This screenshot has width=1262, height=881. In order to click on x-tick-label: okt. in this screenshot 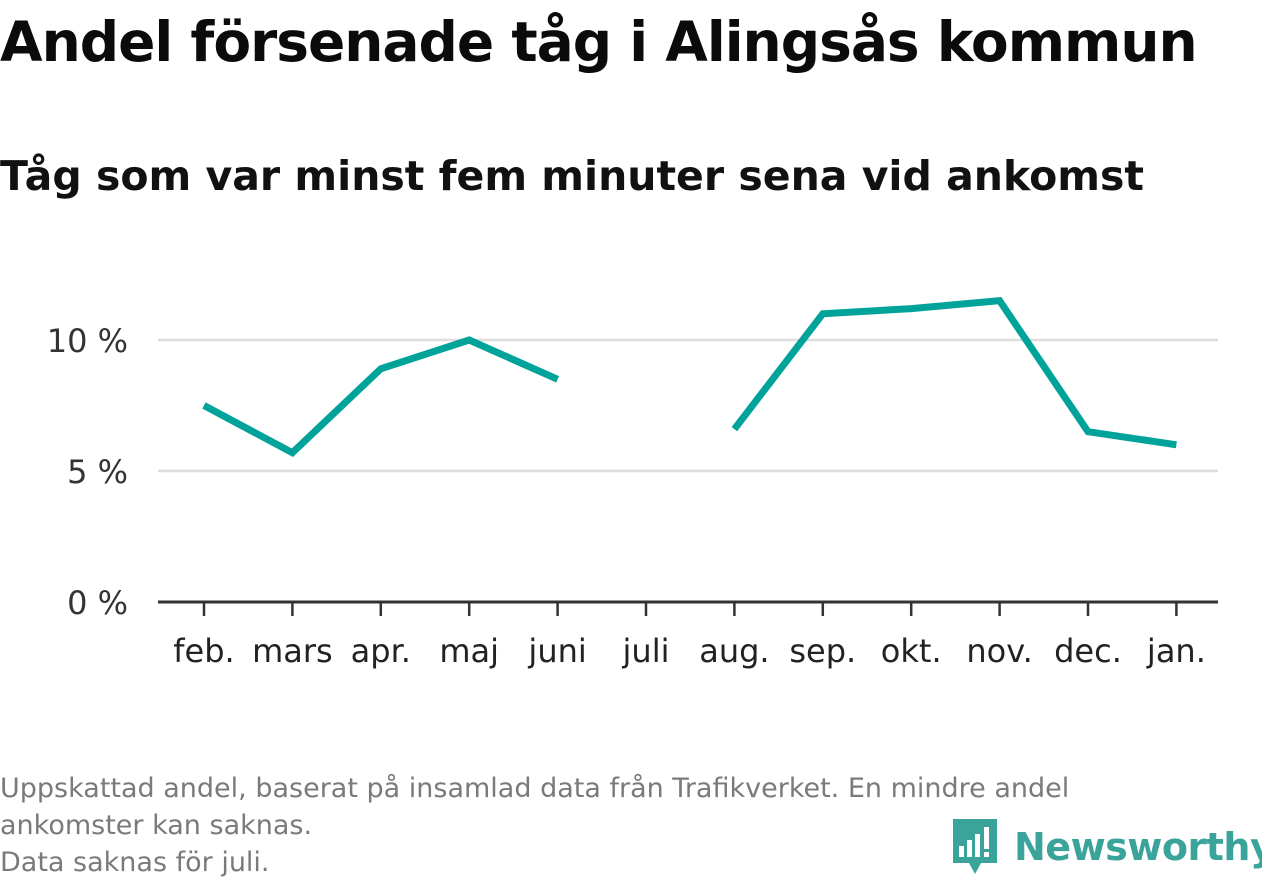, I will do `click(911, 651)`.